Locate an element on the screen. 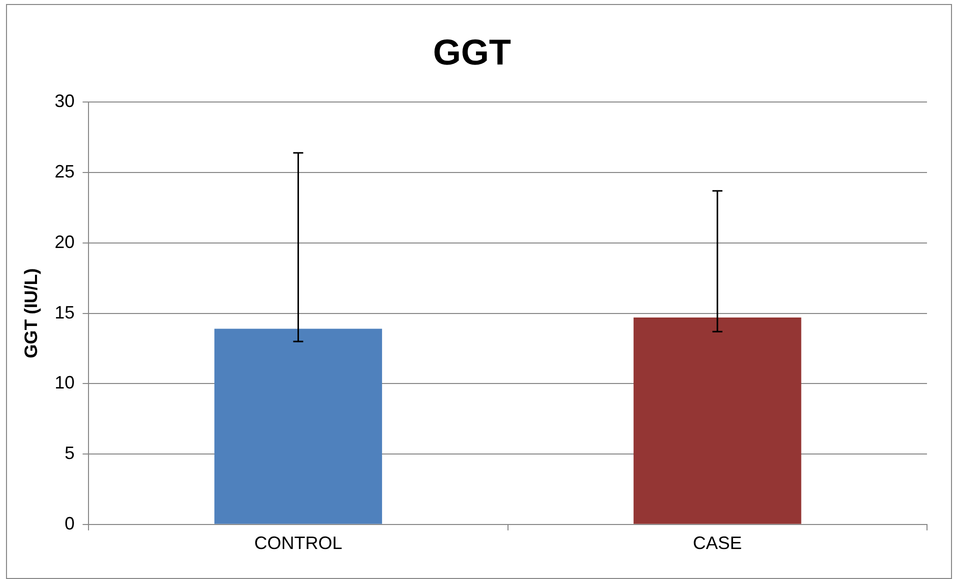  y-tick-label: 10 is located at coordinates (64, 382).